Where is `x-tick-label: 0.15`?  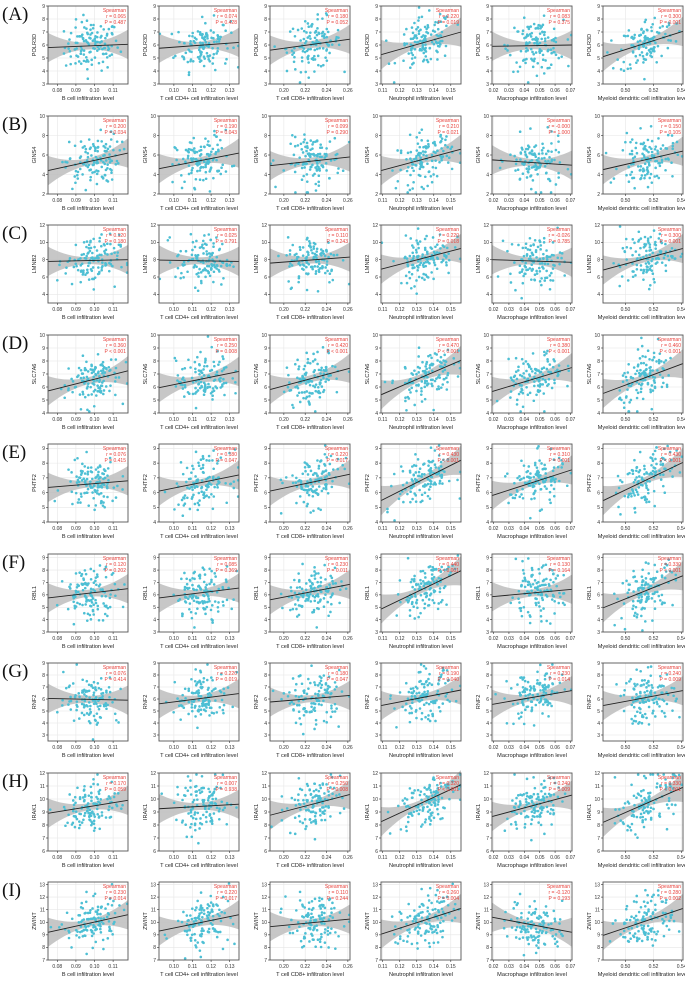
x-tick-label: 0.15 is located at coordinates (451, 201).